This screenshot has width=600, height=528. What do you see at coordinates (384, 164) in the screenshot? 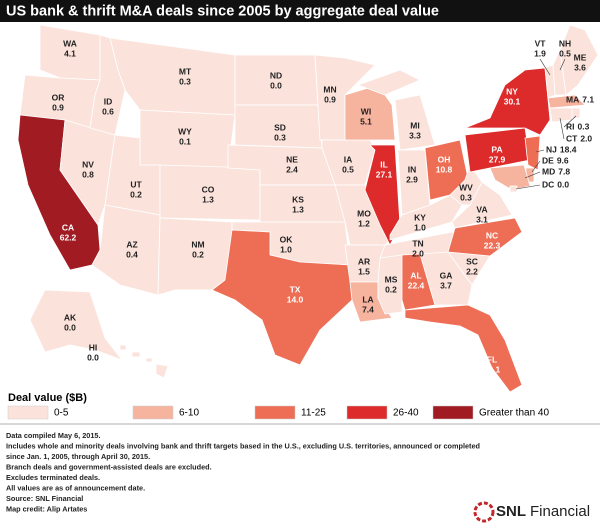
I see `state-abbr: IL` at bounding box center [384, 164].